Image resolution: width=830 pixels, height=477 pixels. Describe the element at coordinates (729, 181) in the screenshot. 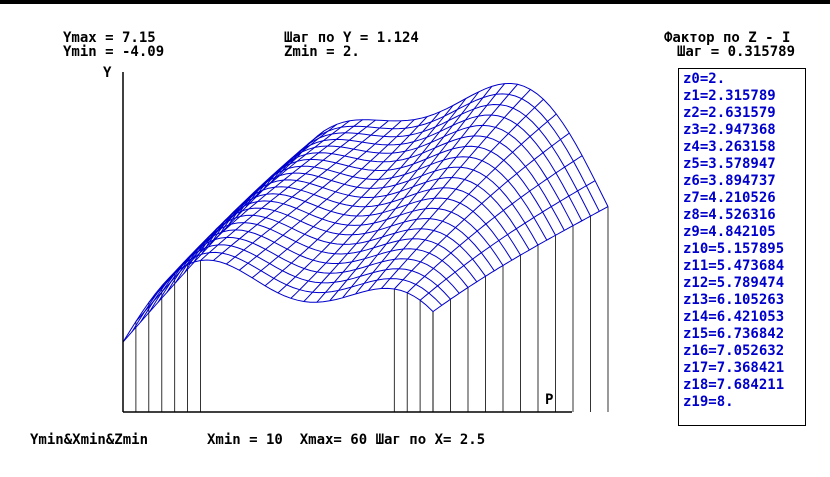

I see `z-level-item: z6=3.894737` at that location.